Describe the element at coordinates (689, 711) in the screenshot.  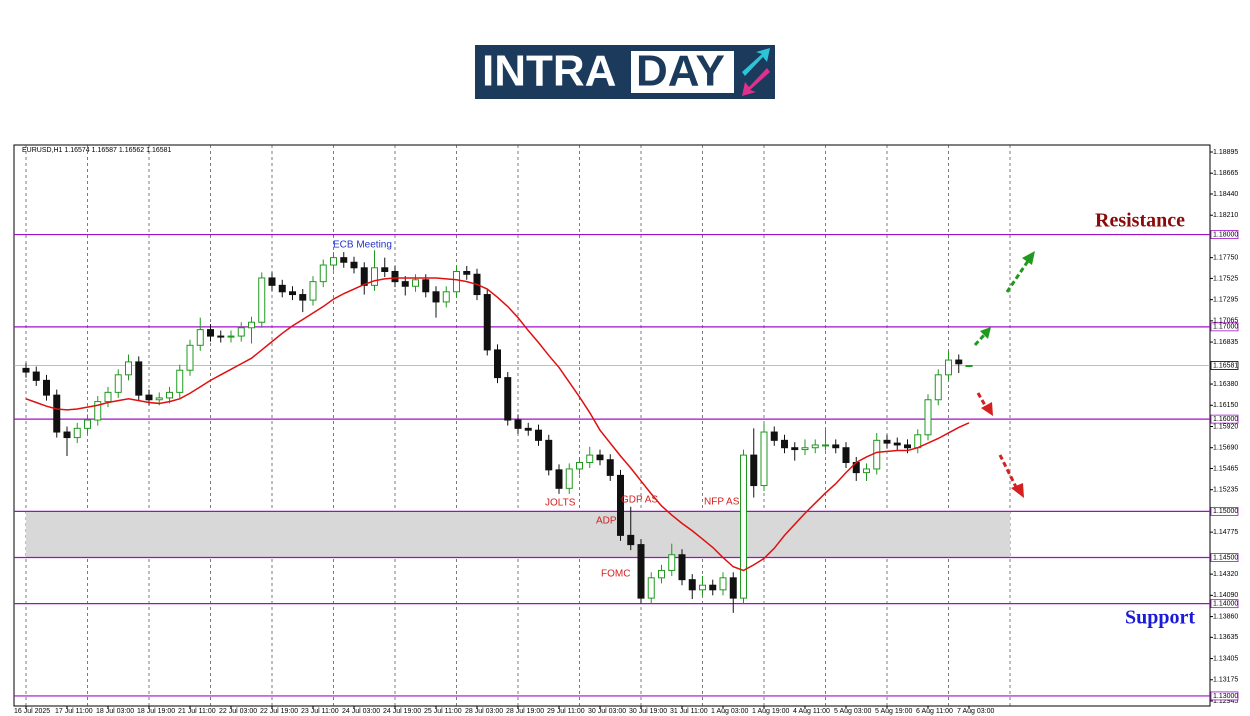
I see `x-tick-label: 31 Jul 11:00` at that location.